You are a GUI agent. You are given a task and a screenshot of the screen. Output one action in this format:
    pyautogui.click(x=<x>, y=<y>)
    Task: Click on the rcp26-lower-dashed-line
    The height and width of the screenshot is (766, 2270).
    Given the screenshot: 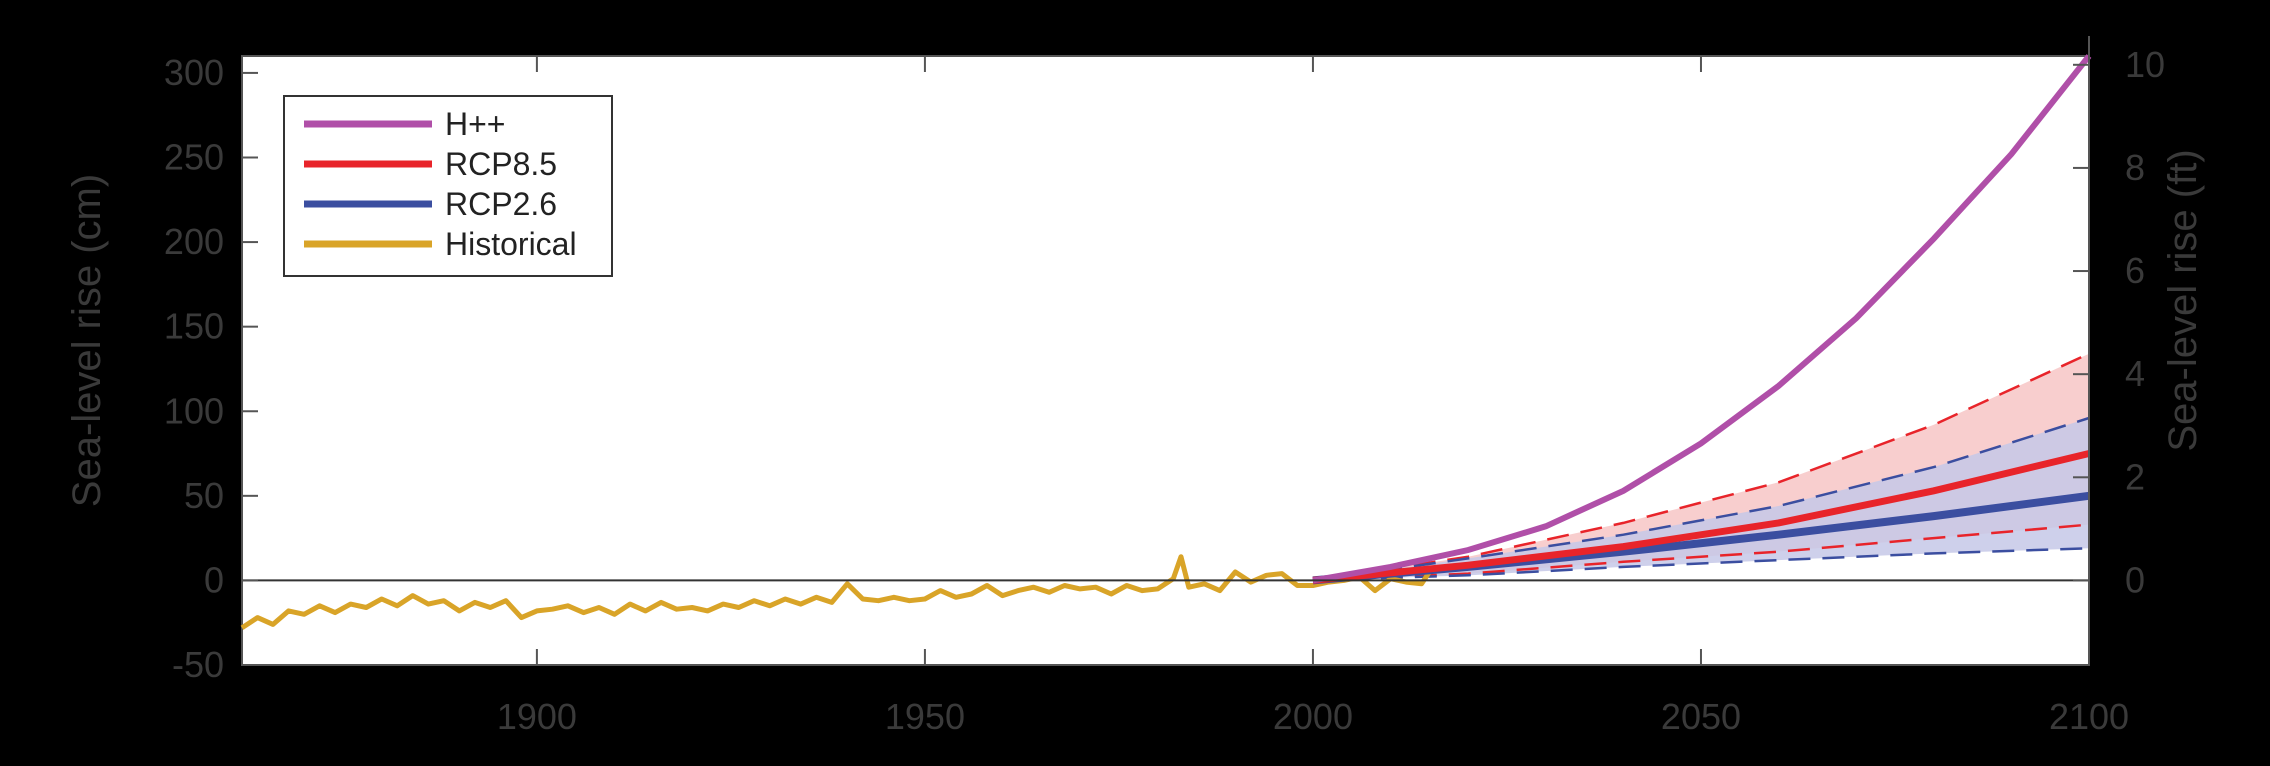 What is the action you would take?
    pyautogui.click(x=1701, y=564)
    